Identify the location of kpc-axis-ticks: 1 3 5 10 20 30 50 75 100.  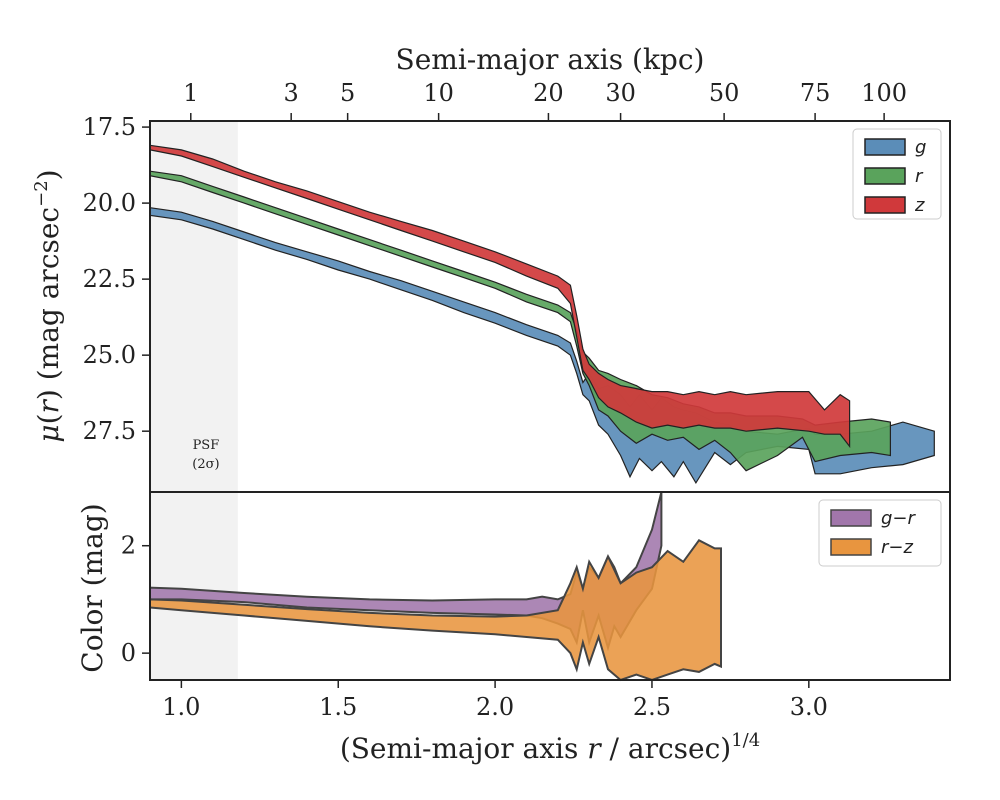
(545, 100).